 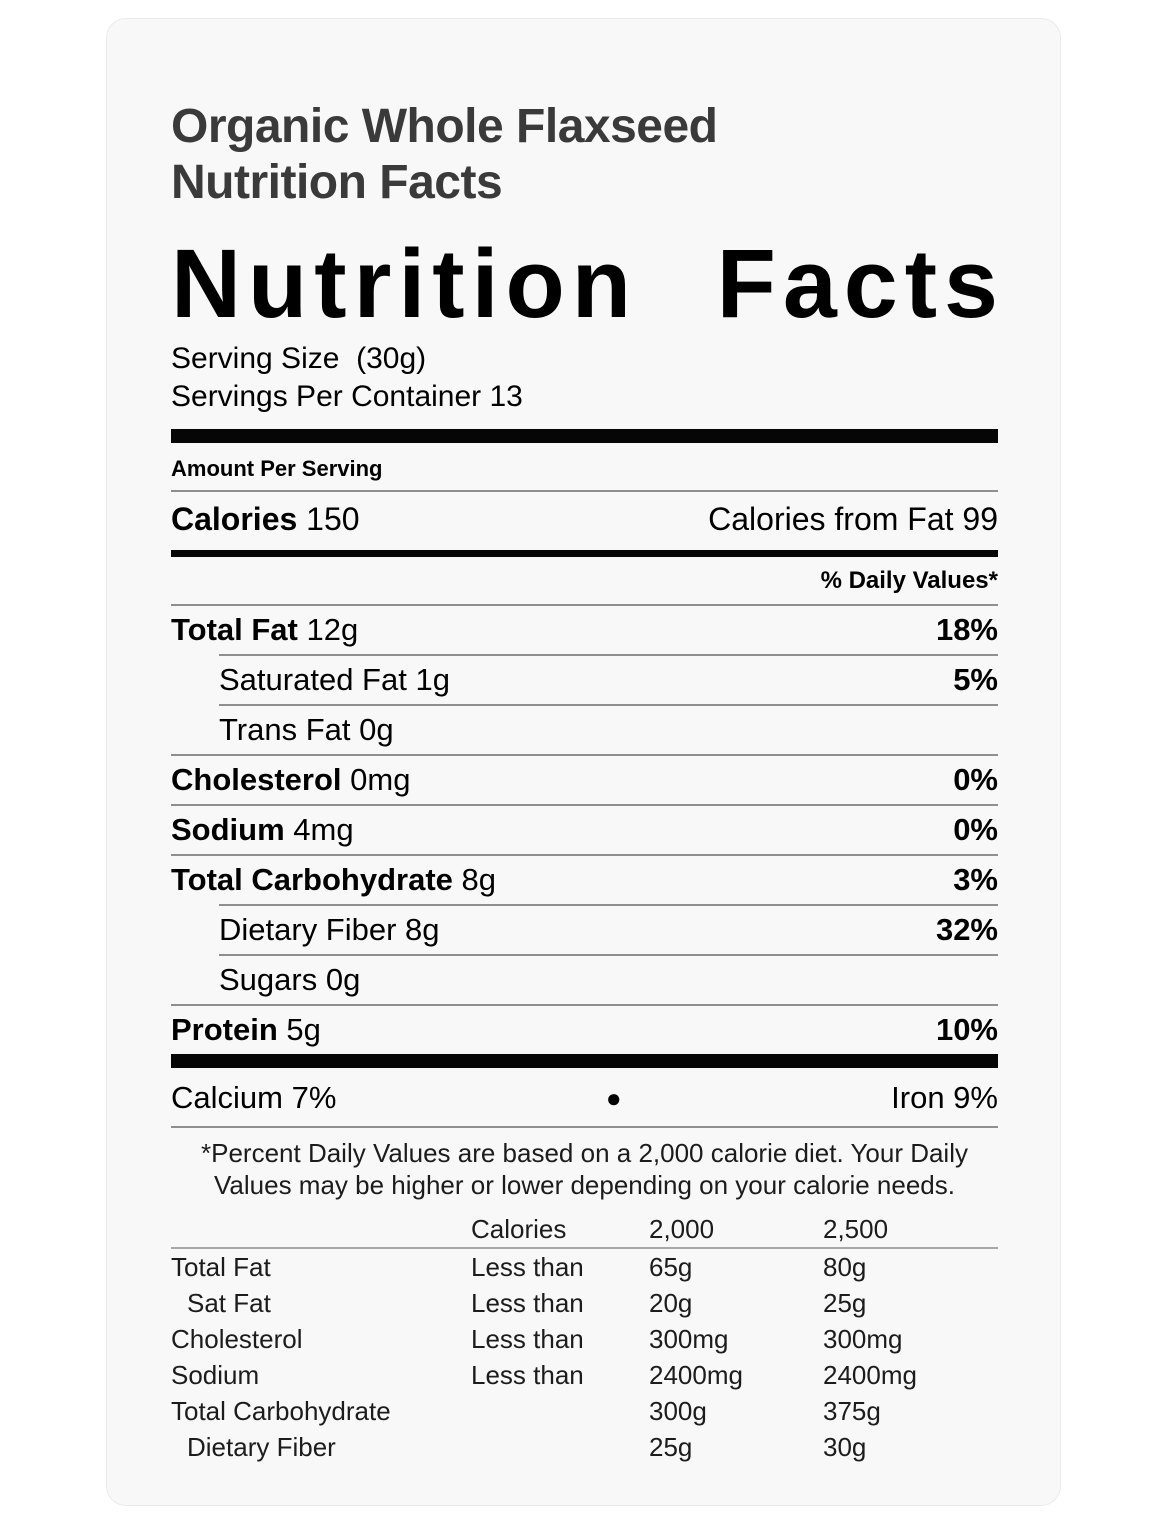 What do you see at coordinates (584, 680) in the screenshot?
I see `nutrient-row: Saturated Fat 1g 5%` at bounding box center [584, 680].